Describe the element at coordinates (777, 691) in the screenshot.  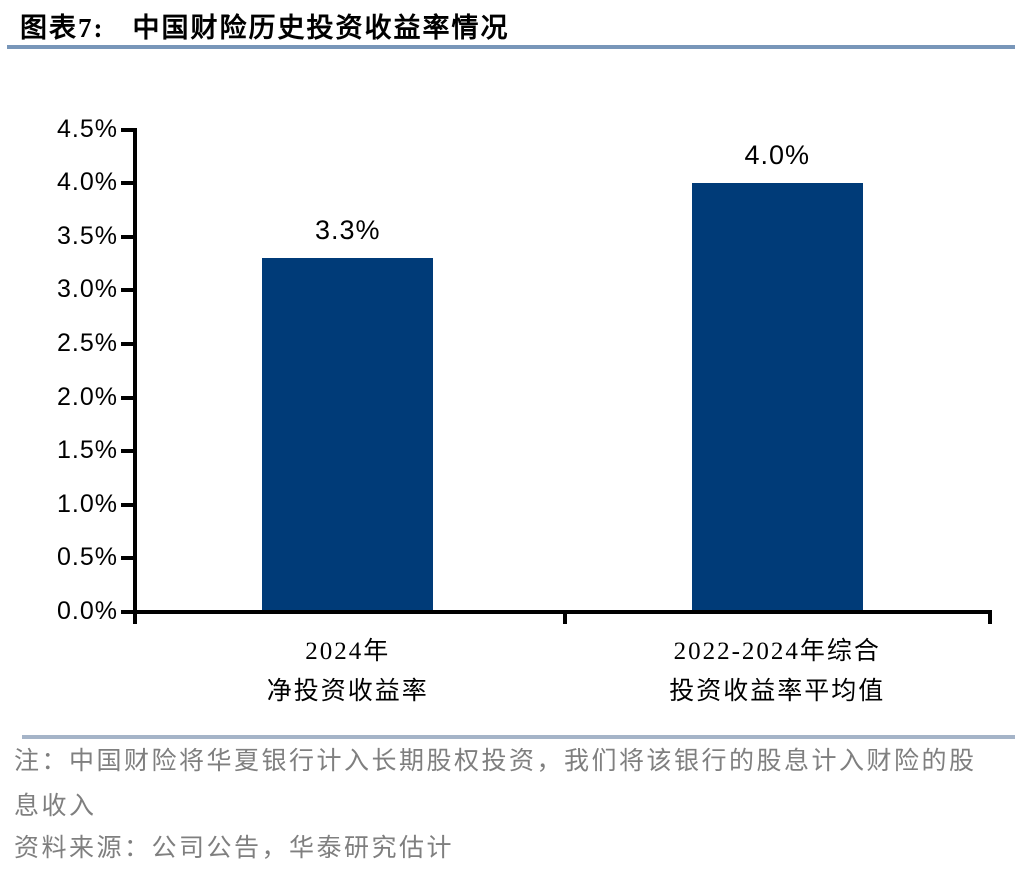
I see `x-category-label-line: 投资收益率平均值` at that location.